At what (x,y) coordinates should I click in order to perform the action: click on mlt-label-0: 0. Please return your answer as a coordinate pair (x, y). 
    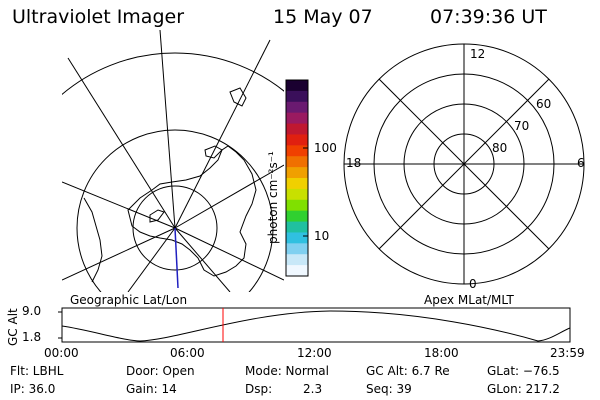
    Looking at the image, I should click on (473, 284).